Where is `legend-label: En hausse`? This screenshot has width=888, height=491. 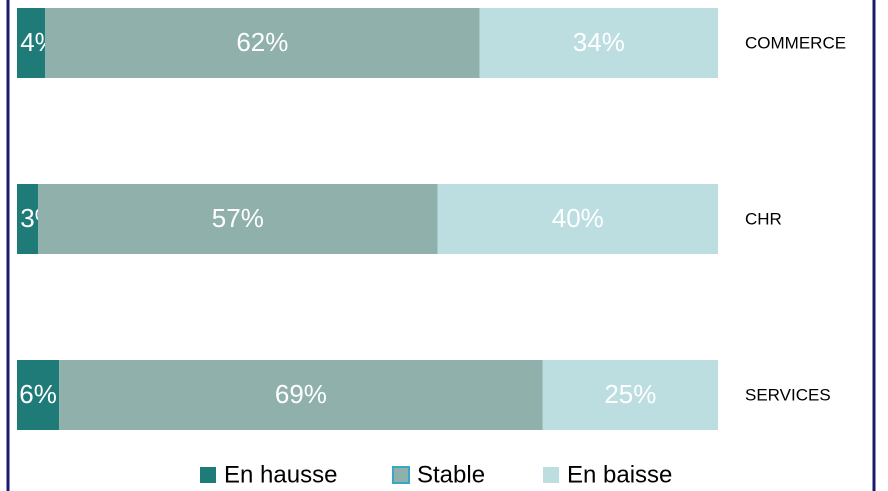 legend-label: En hausse is located at coordinates (280, 474).